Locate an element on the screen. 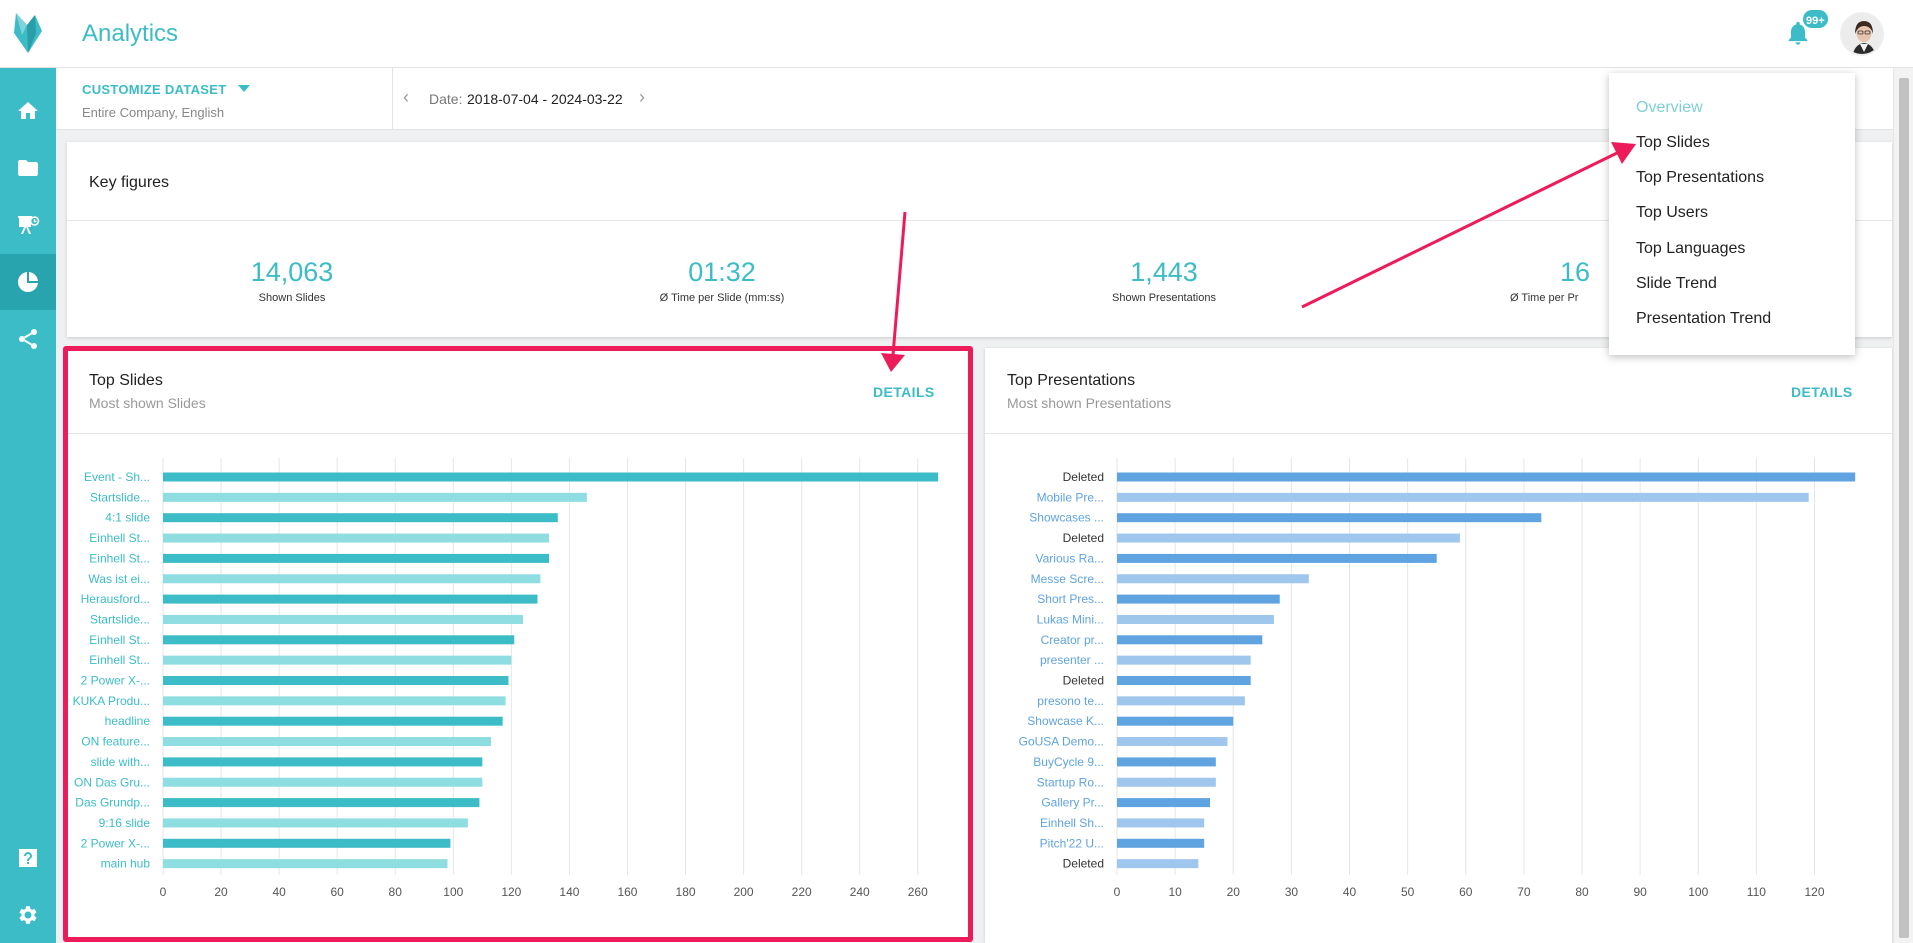 The image size is (1913, 943). card-subtitle: Most shown Slides is located at coordinates (147, 403).